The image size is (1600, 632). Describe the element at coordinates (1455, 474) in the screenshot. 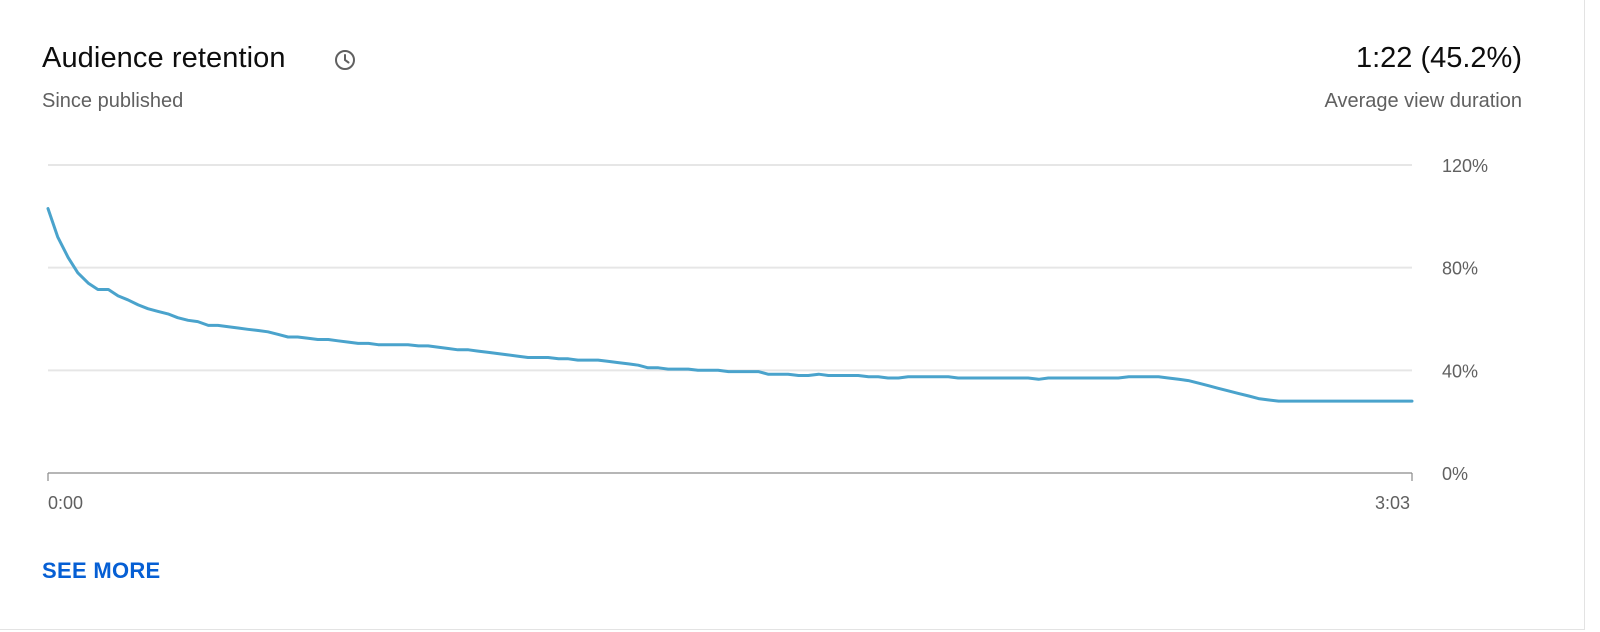

I see `y-tick-label: 0%` at that location.